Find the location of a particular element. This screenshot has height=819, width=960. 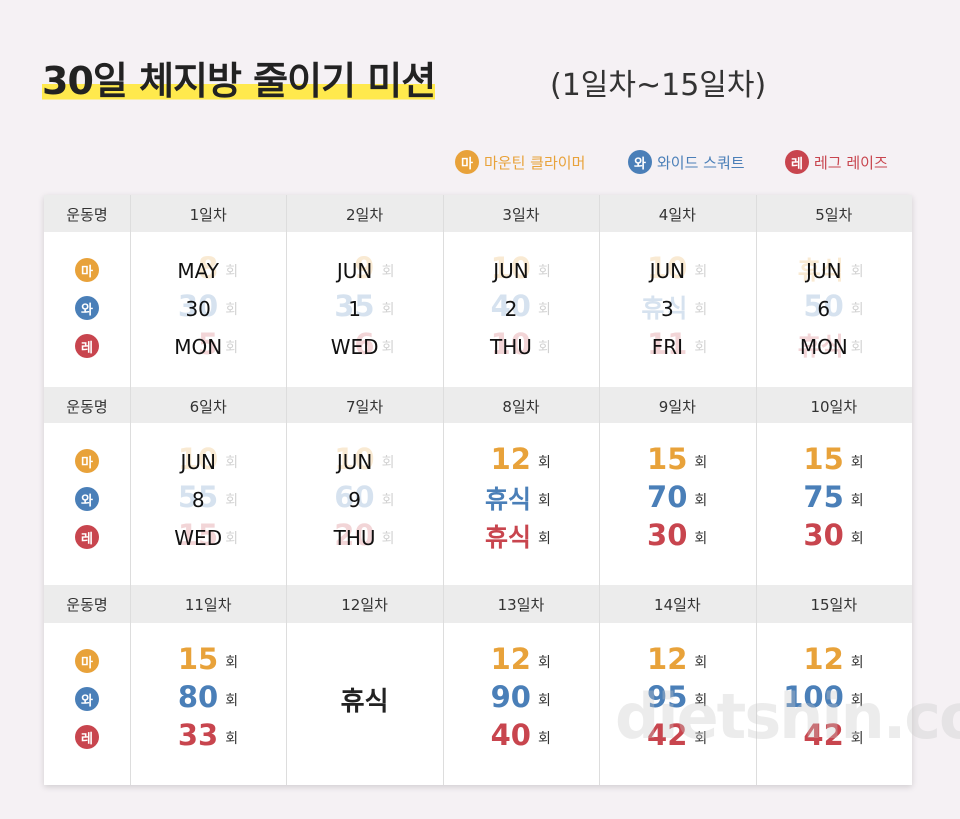

day-label: 15일차 is located at coordinates (834, 605).